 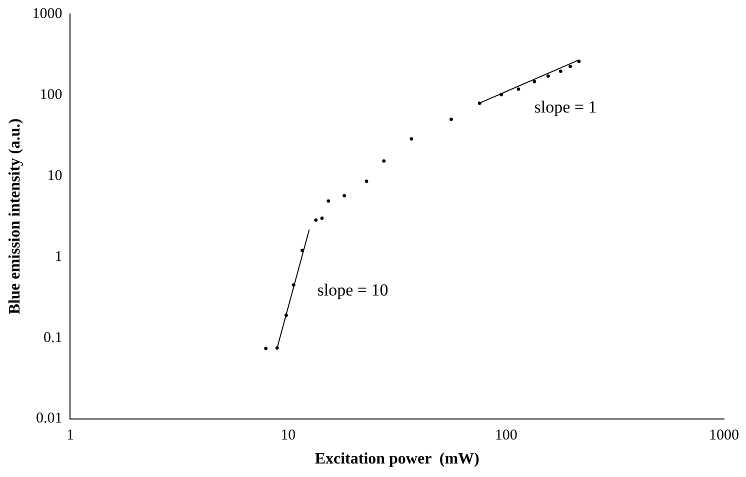 What do you see at coordinates (58, 256) in the screenshot?
I see `y-tick-label: 1` at bounding box center [58, 256].